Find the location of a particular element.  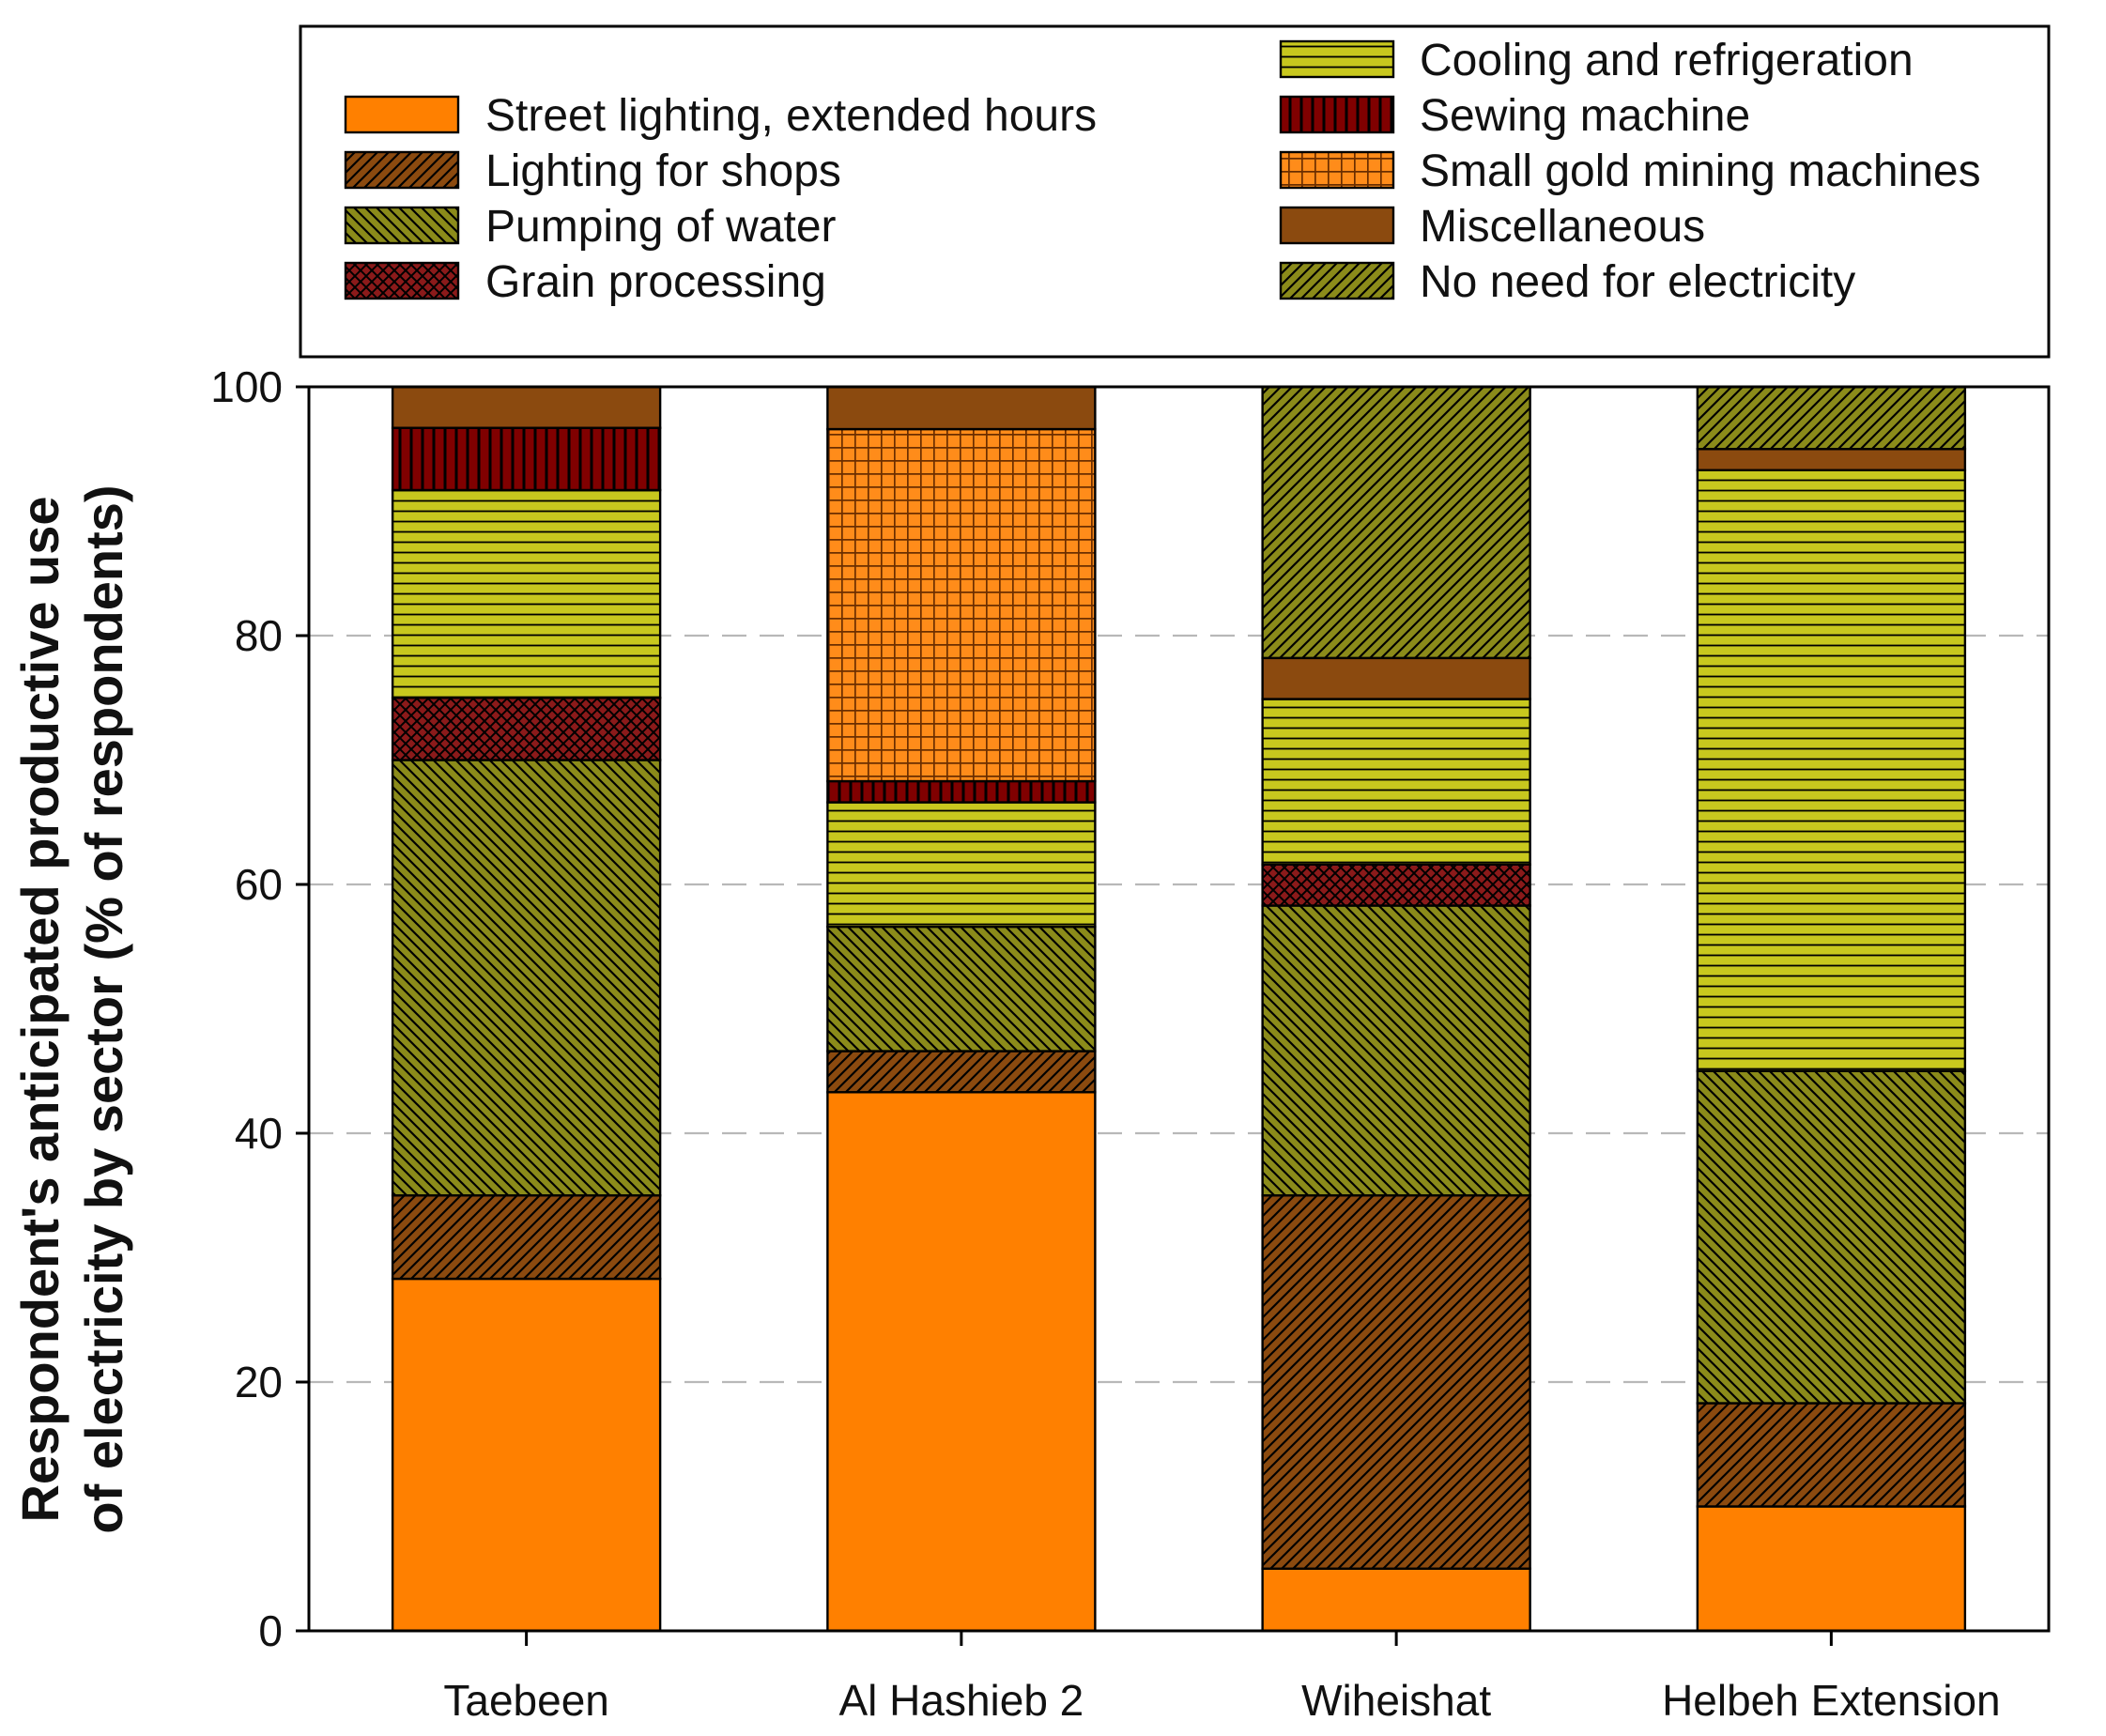

legend-swatch-street-lighting-extended-hours is located at coordinates (402, 114).